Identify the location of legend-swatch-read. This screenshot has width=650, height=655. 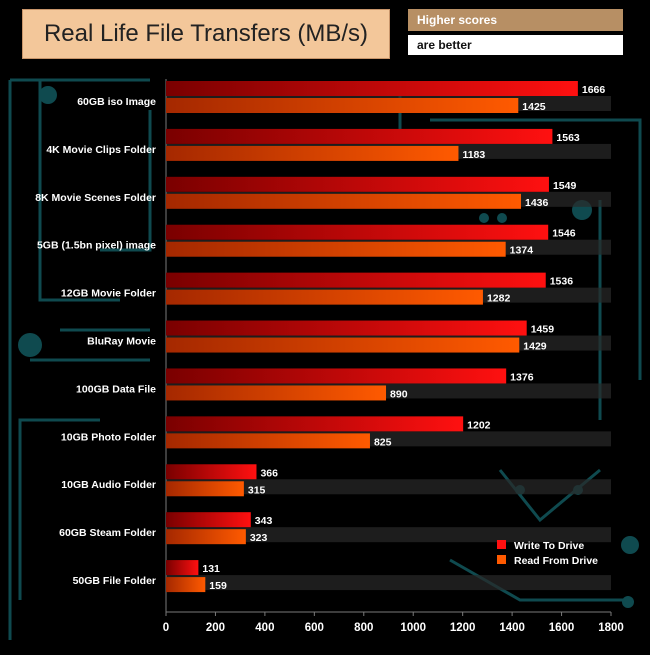
(501, 559).